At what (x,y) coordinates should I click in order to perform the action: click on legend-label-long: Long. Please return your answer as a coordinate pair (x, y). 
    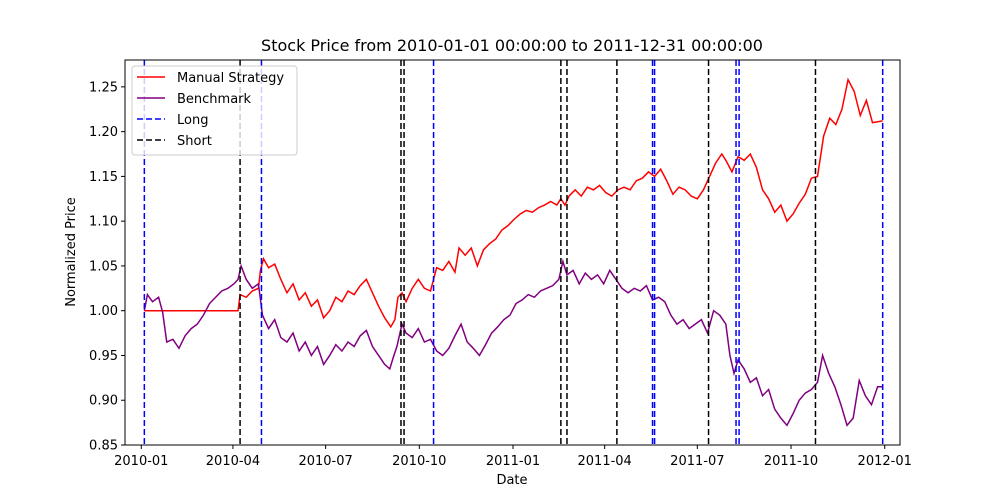
    Looking at the image, I should click on (192, 120).